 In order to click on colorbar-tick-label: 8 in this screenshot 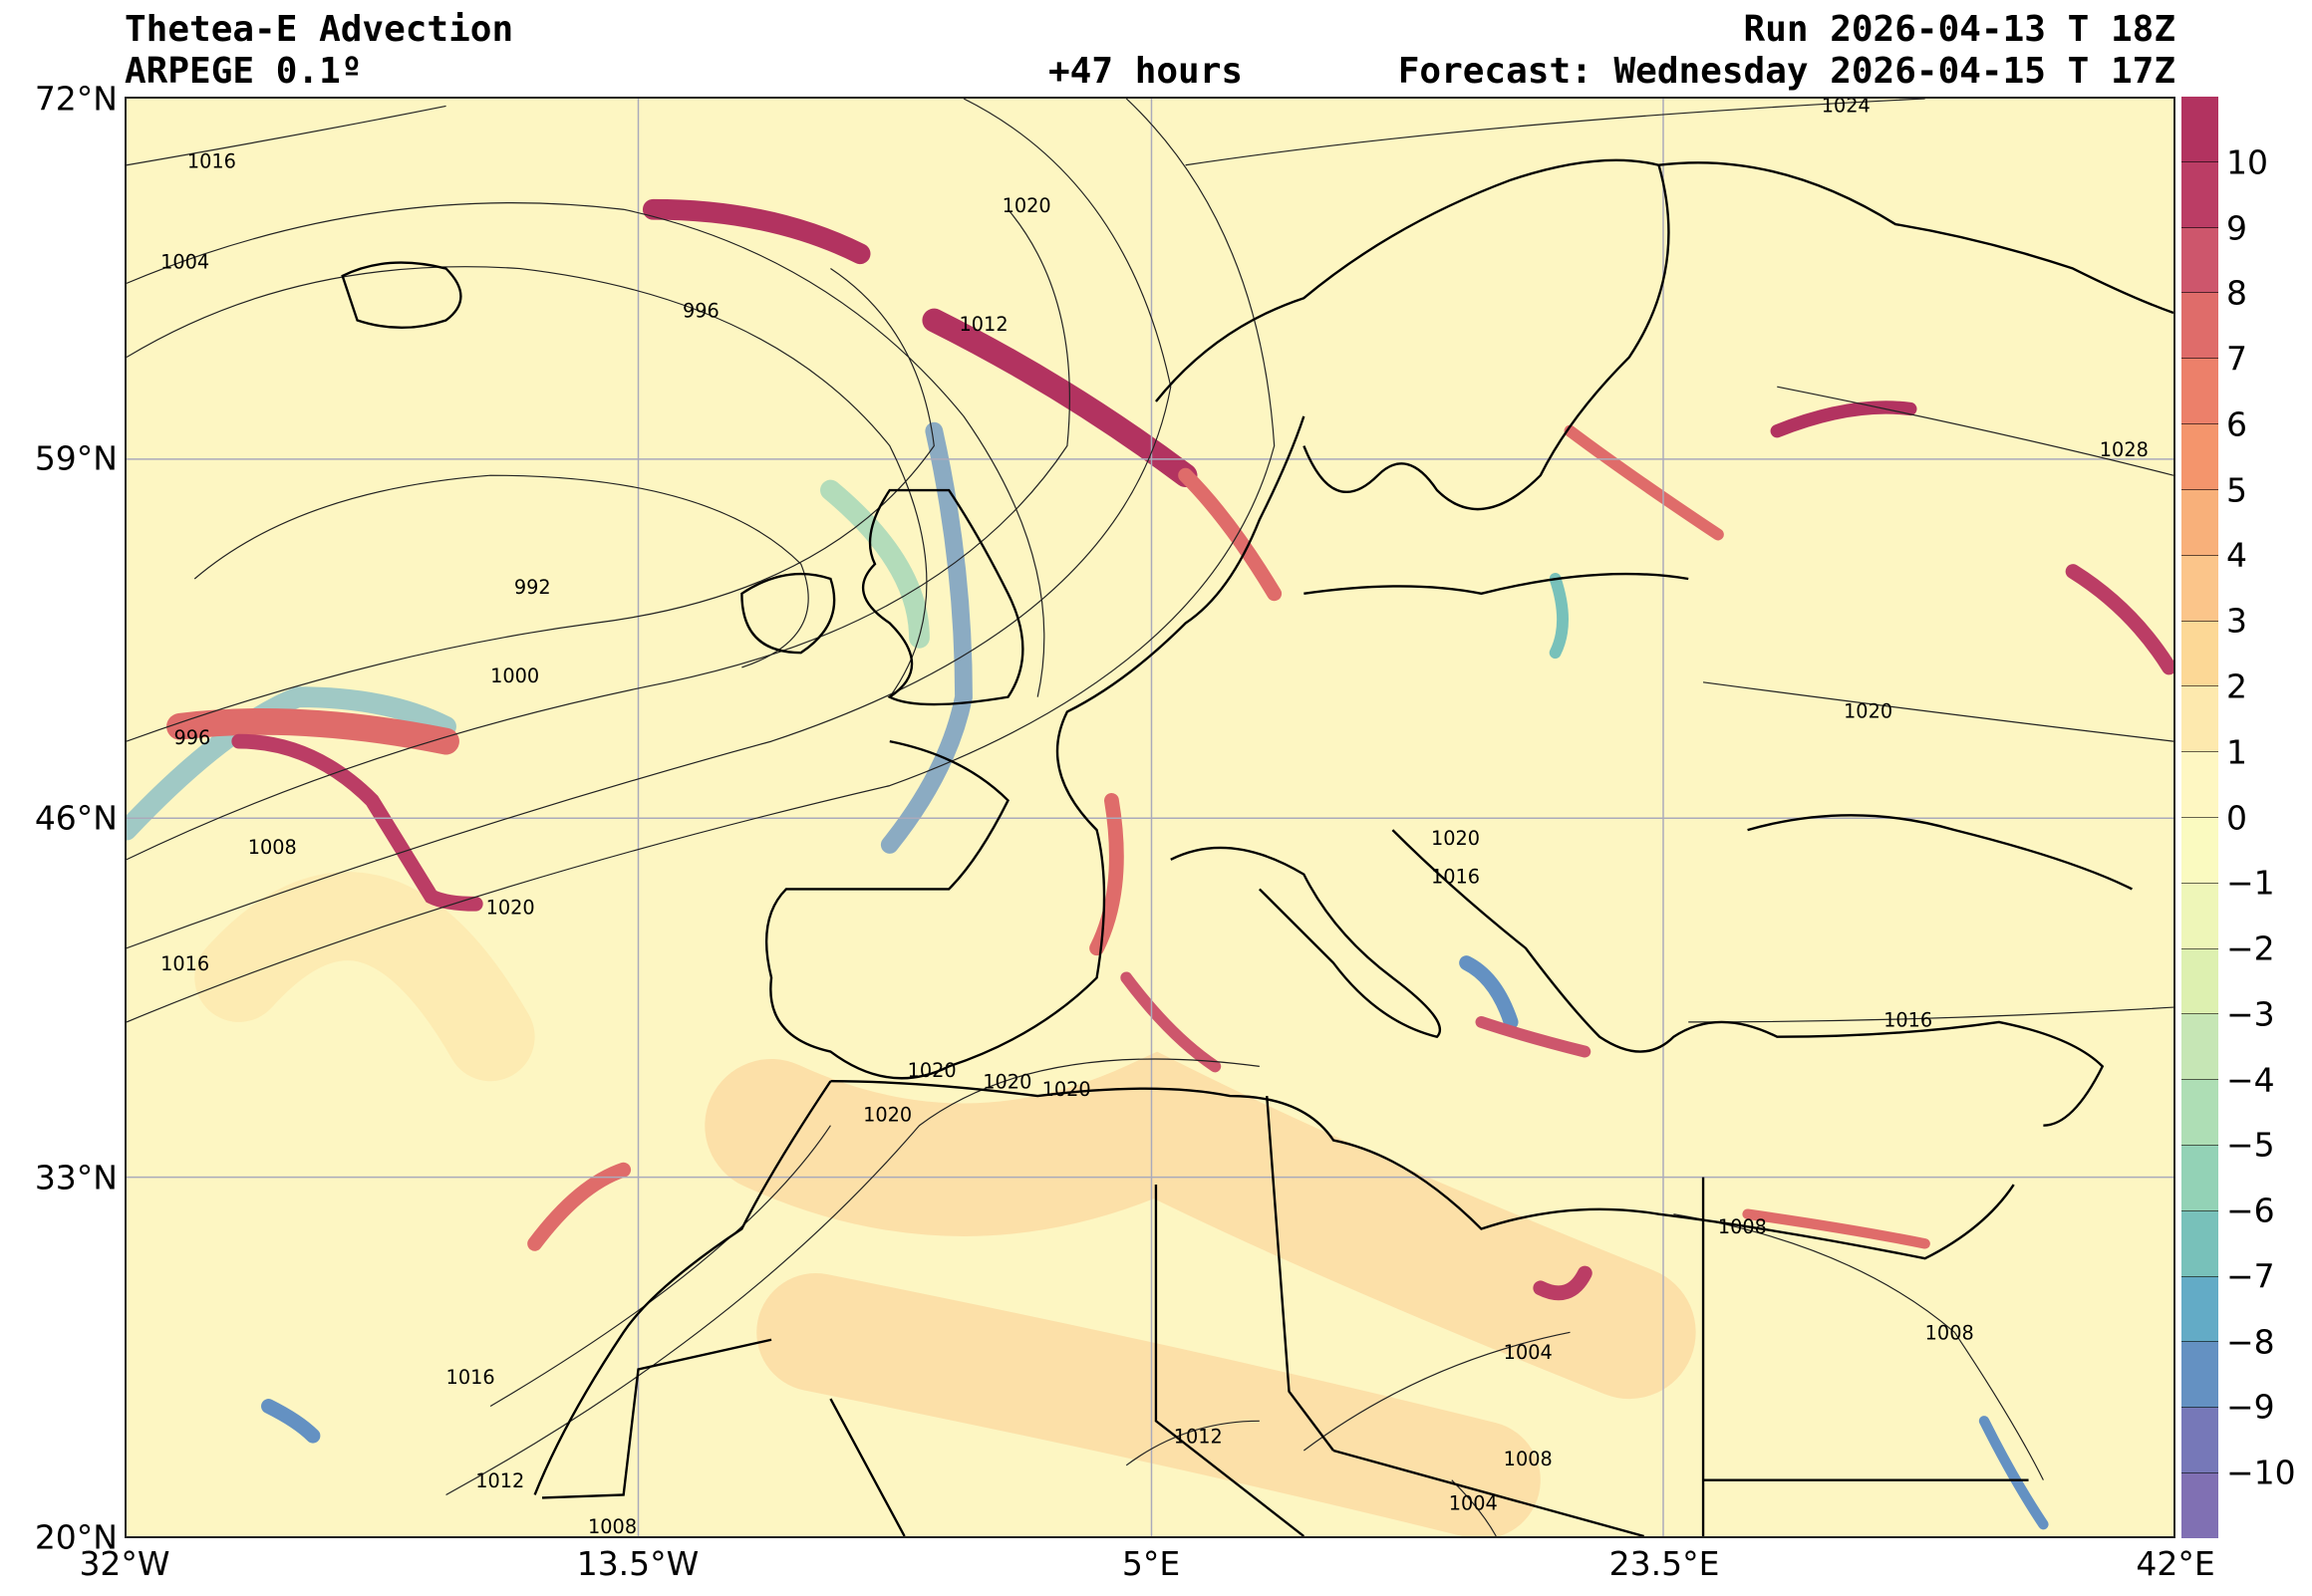, I will do `click(2237, 293)`.